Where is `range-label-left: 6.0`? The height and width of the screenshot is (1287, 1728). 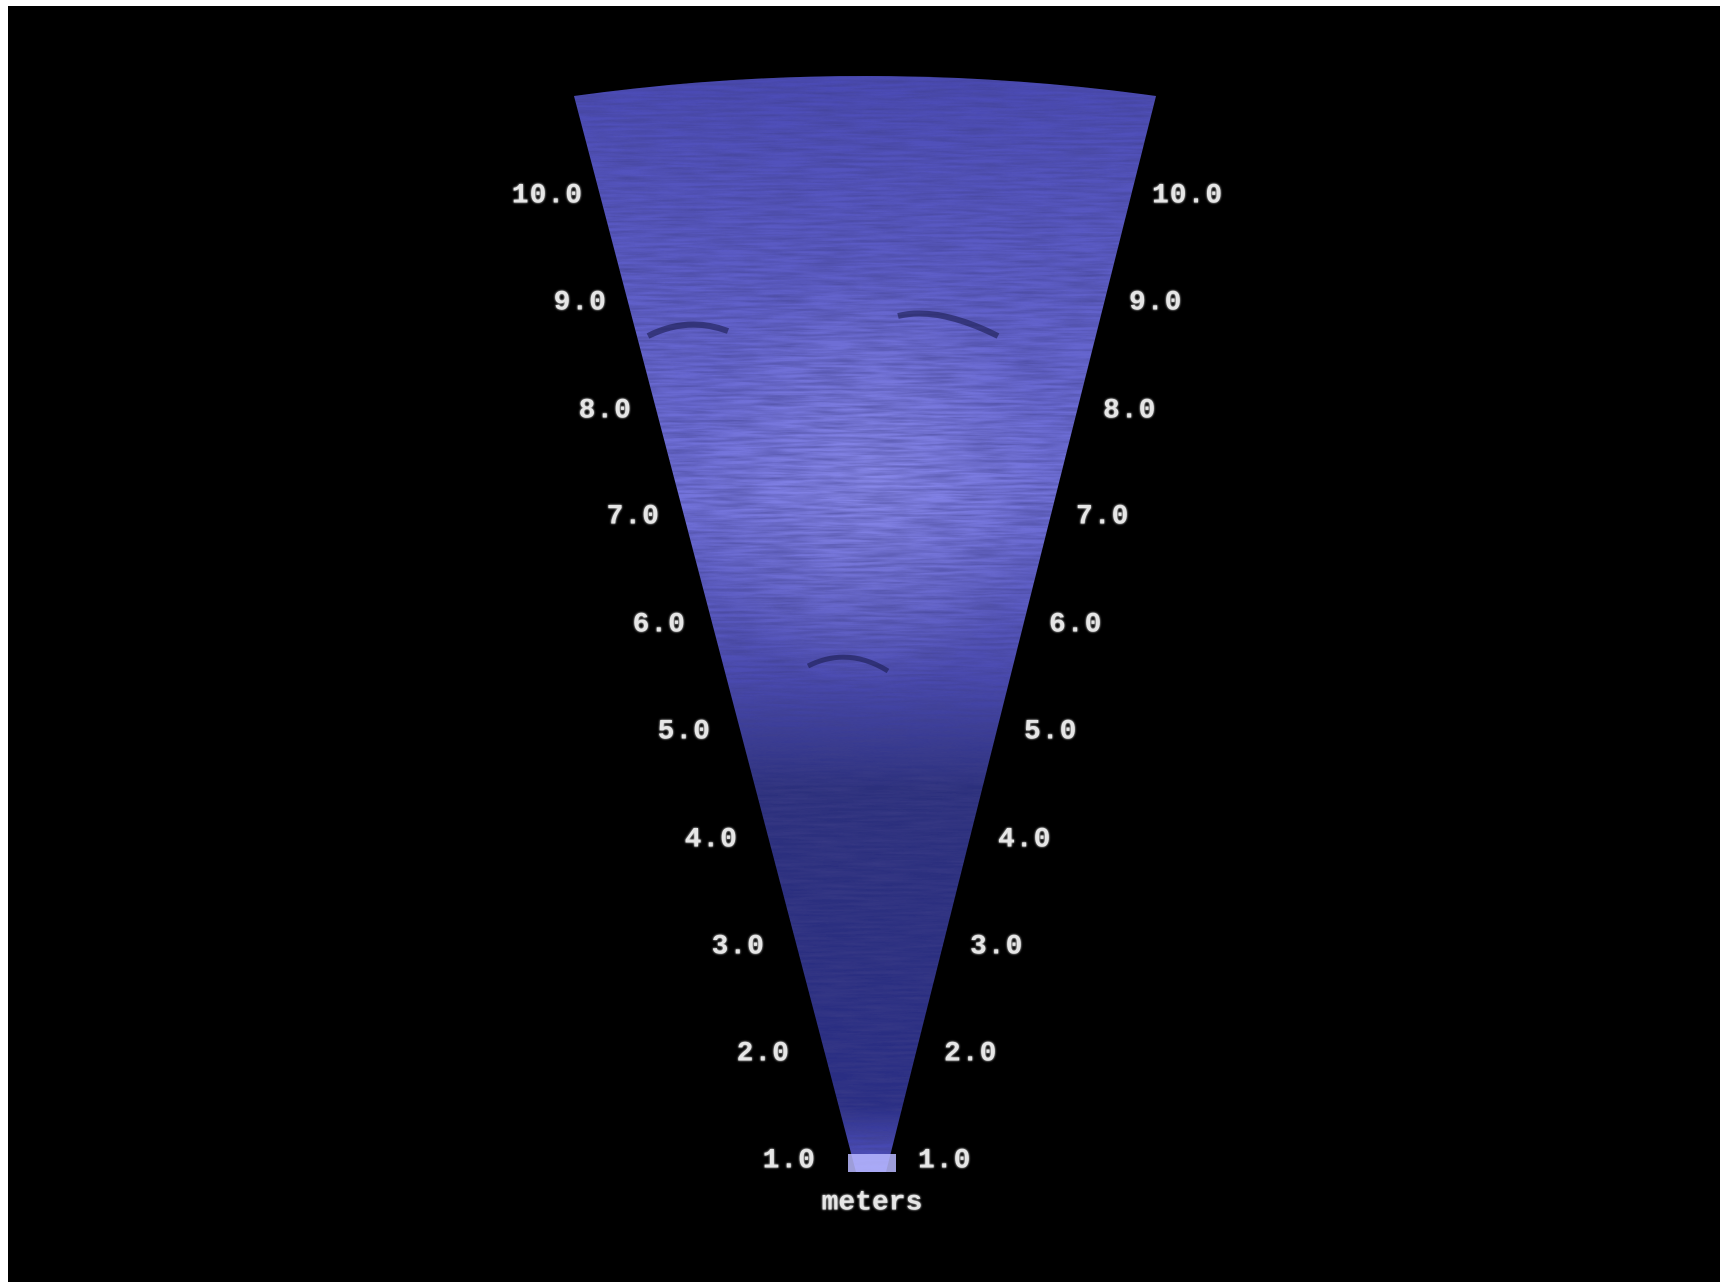
range-label-left: 6.0 is located at coordinates (659, 625).